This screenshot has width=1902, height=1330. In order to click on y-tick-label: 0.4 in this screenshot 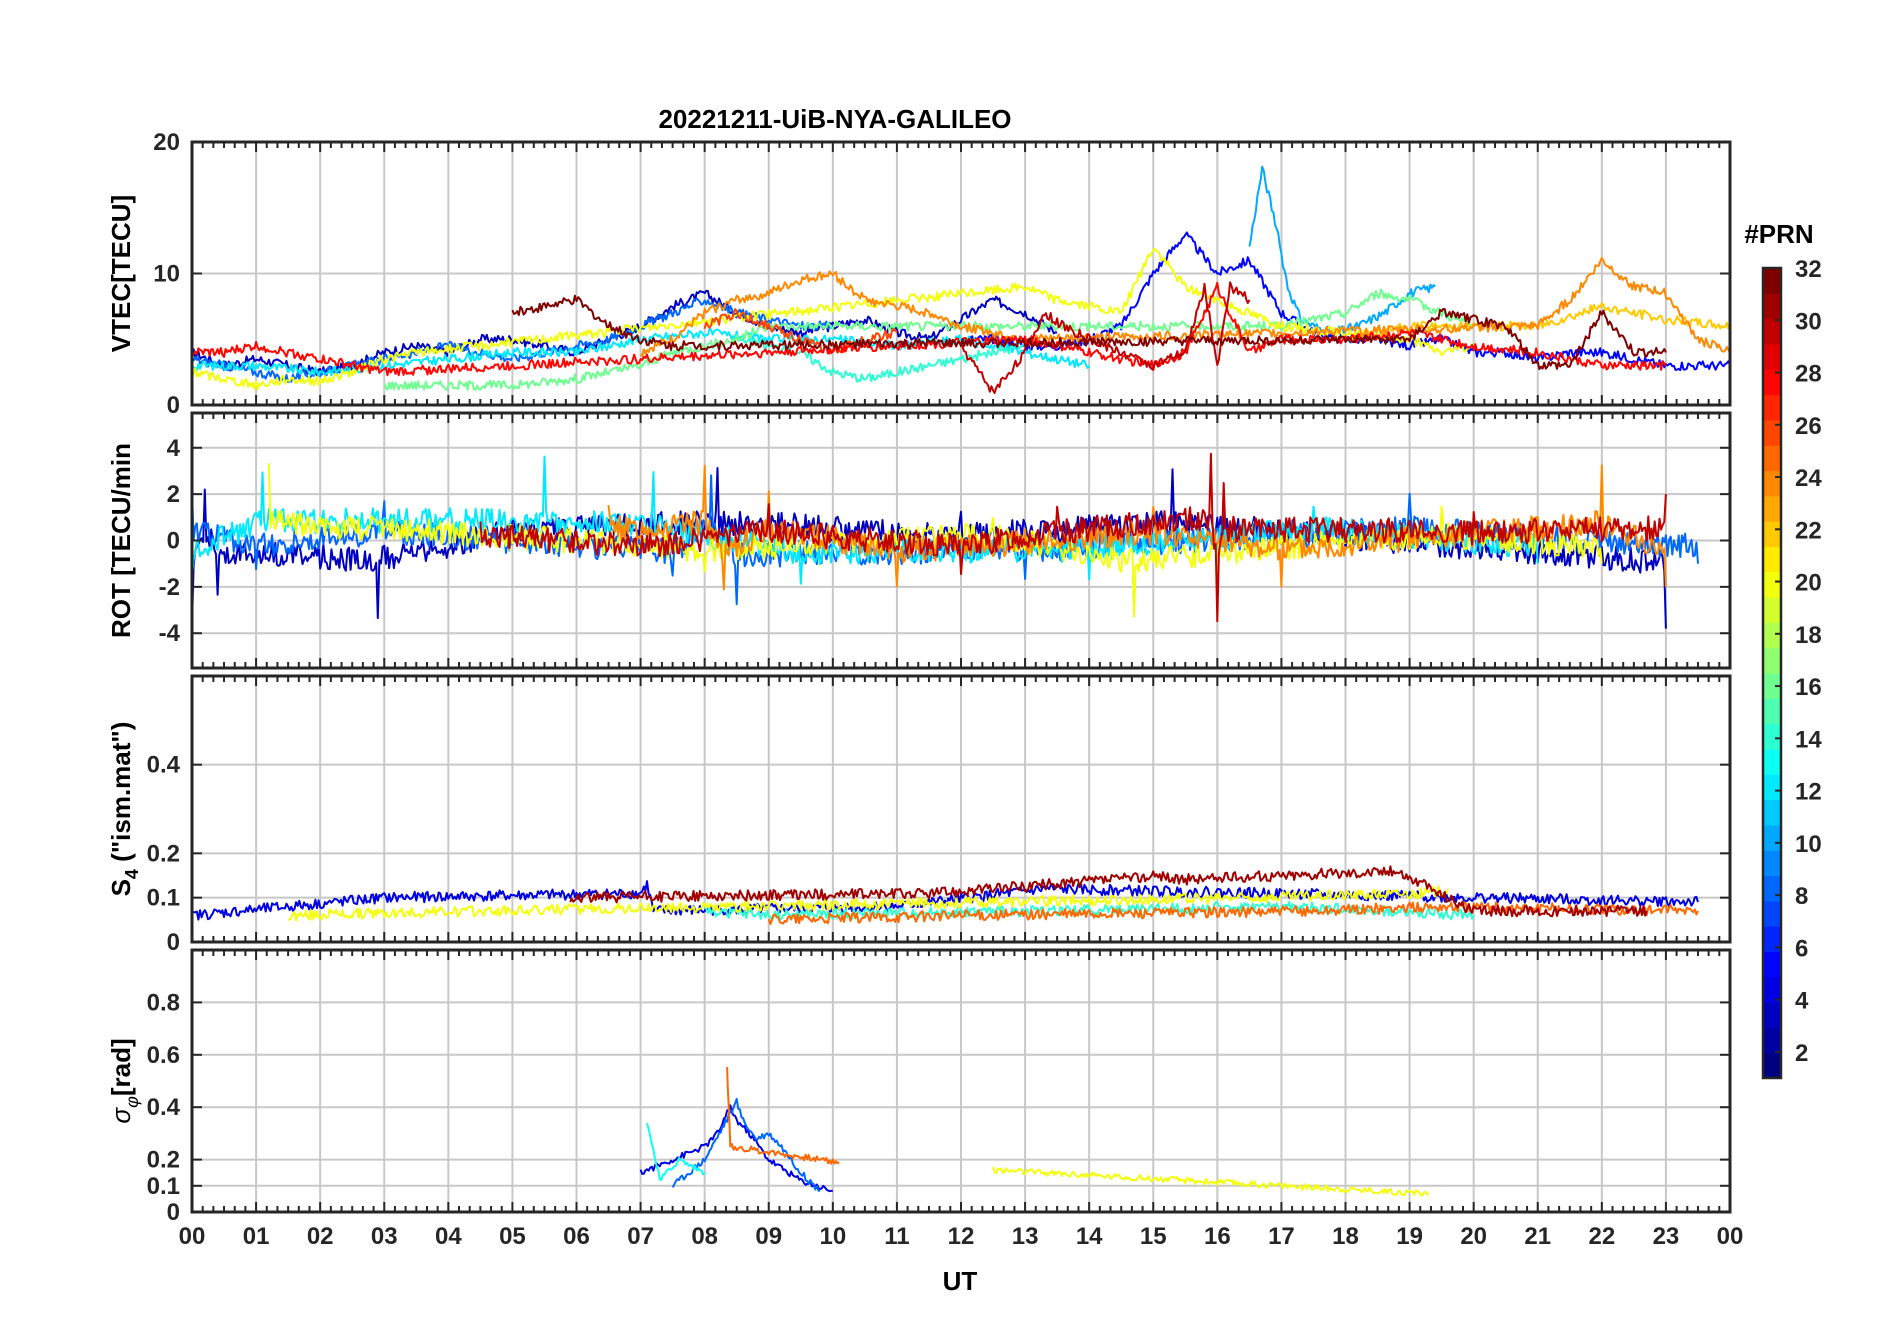, I will do `click(164, 1107)`.